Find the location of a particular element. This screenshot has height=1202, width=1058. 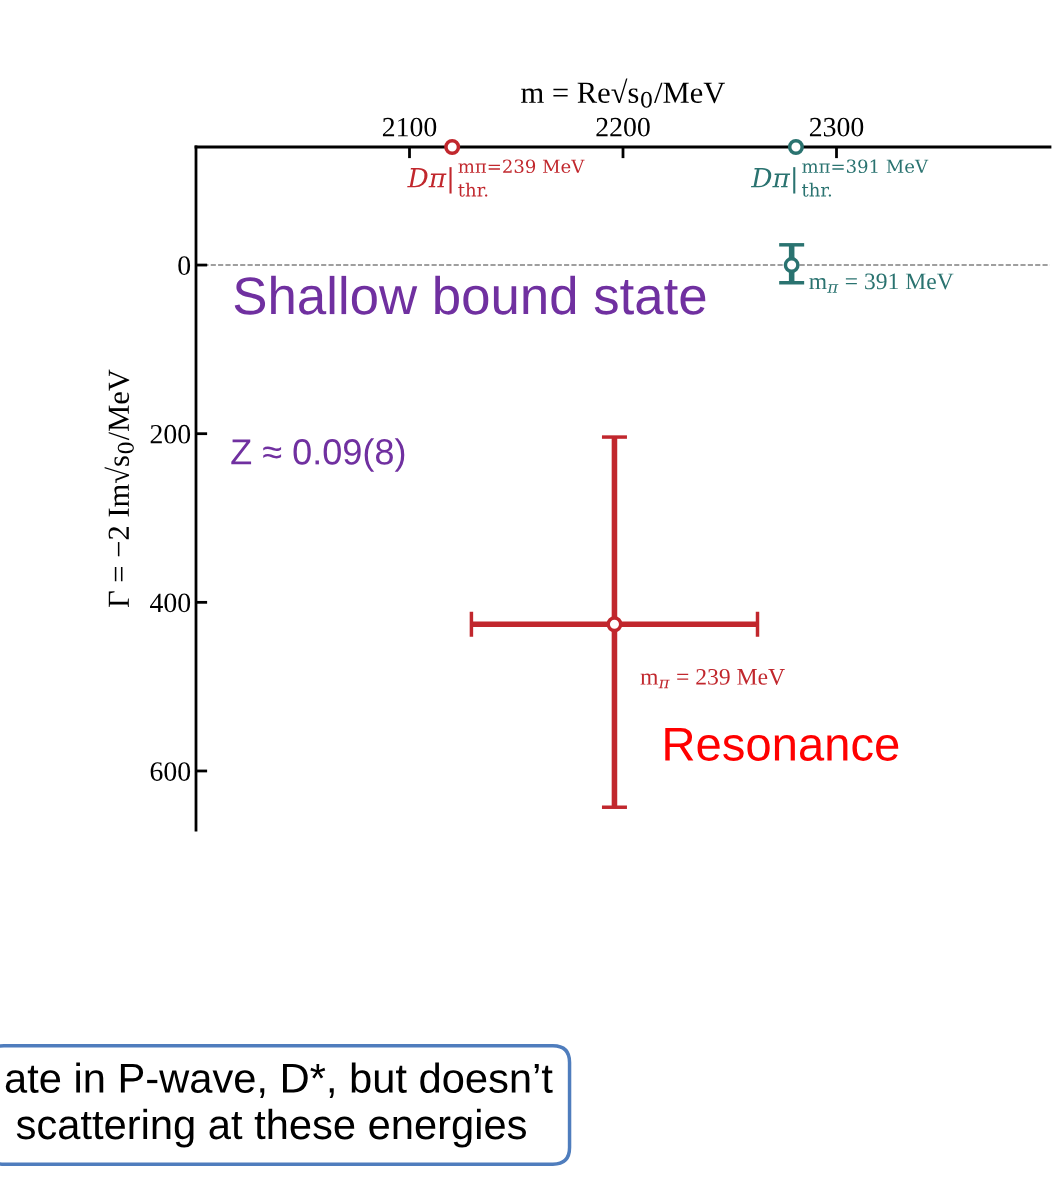

annotation: Shallow bound state is located at coordinates (470, 295).